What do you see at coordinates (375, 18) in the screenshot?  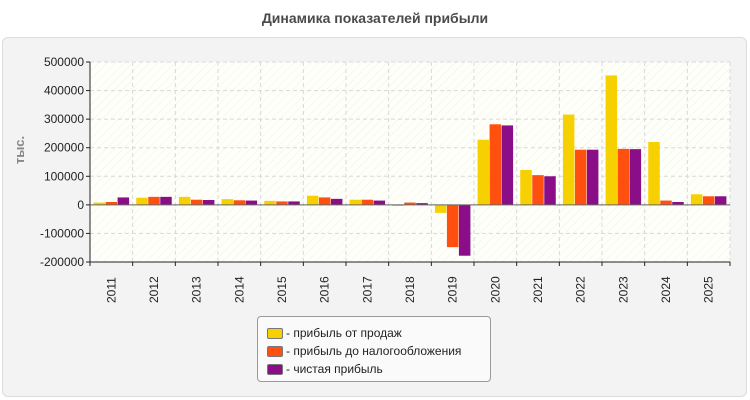 I see `chart-title: Динамика показателей прибыли` at bounding box center [375, 18].